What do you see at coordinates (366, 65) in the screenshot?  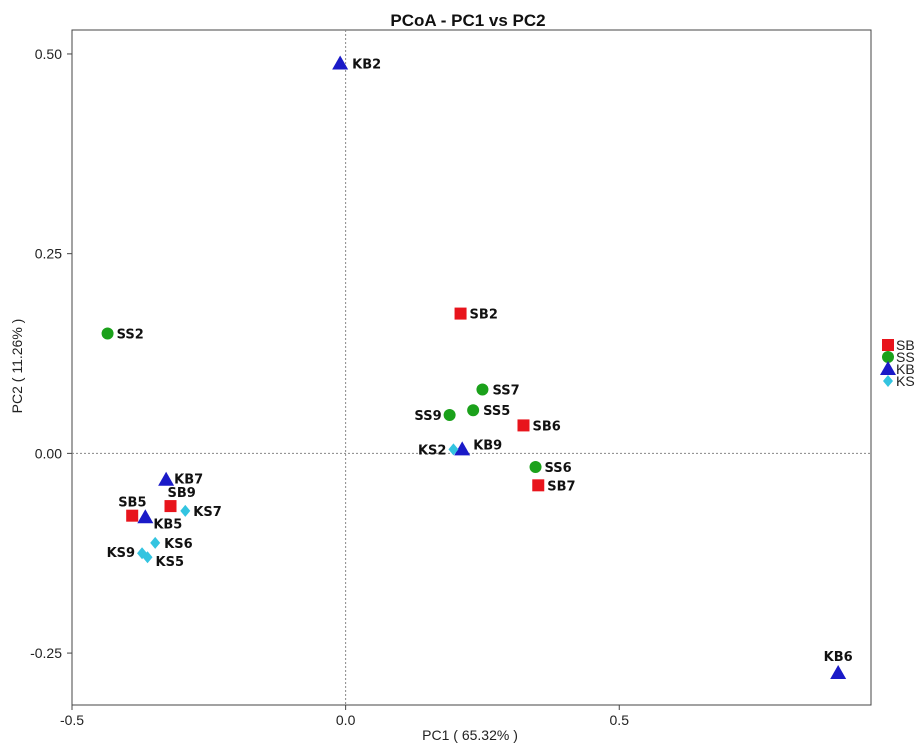 I see `point-label-kb2: KB2` at bounding box center [366, 65].